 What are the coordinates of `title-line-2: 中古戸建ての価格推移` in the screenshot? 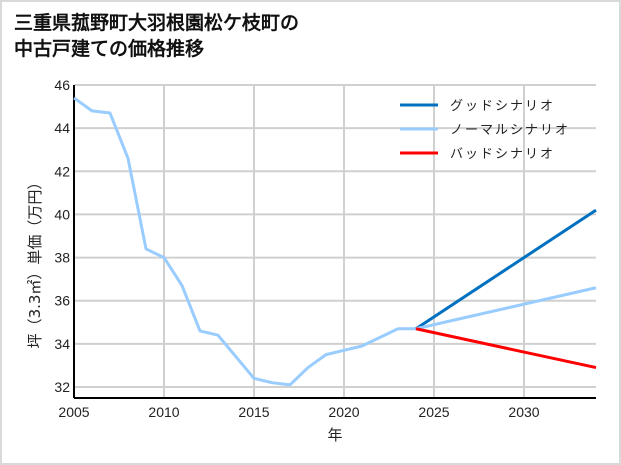 It's located at (109, 49).